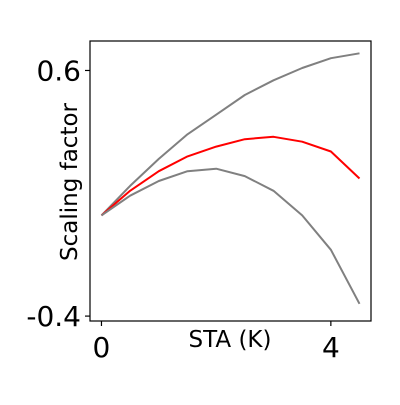 Image resolution: width=400 pixels, height=405 pixels. I want to click on x-axis-label: STA (K), so click(230, 340).